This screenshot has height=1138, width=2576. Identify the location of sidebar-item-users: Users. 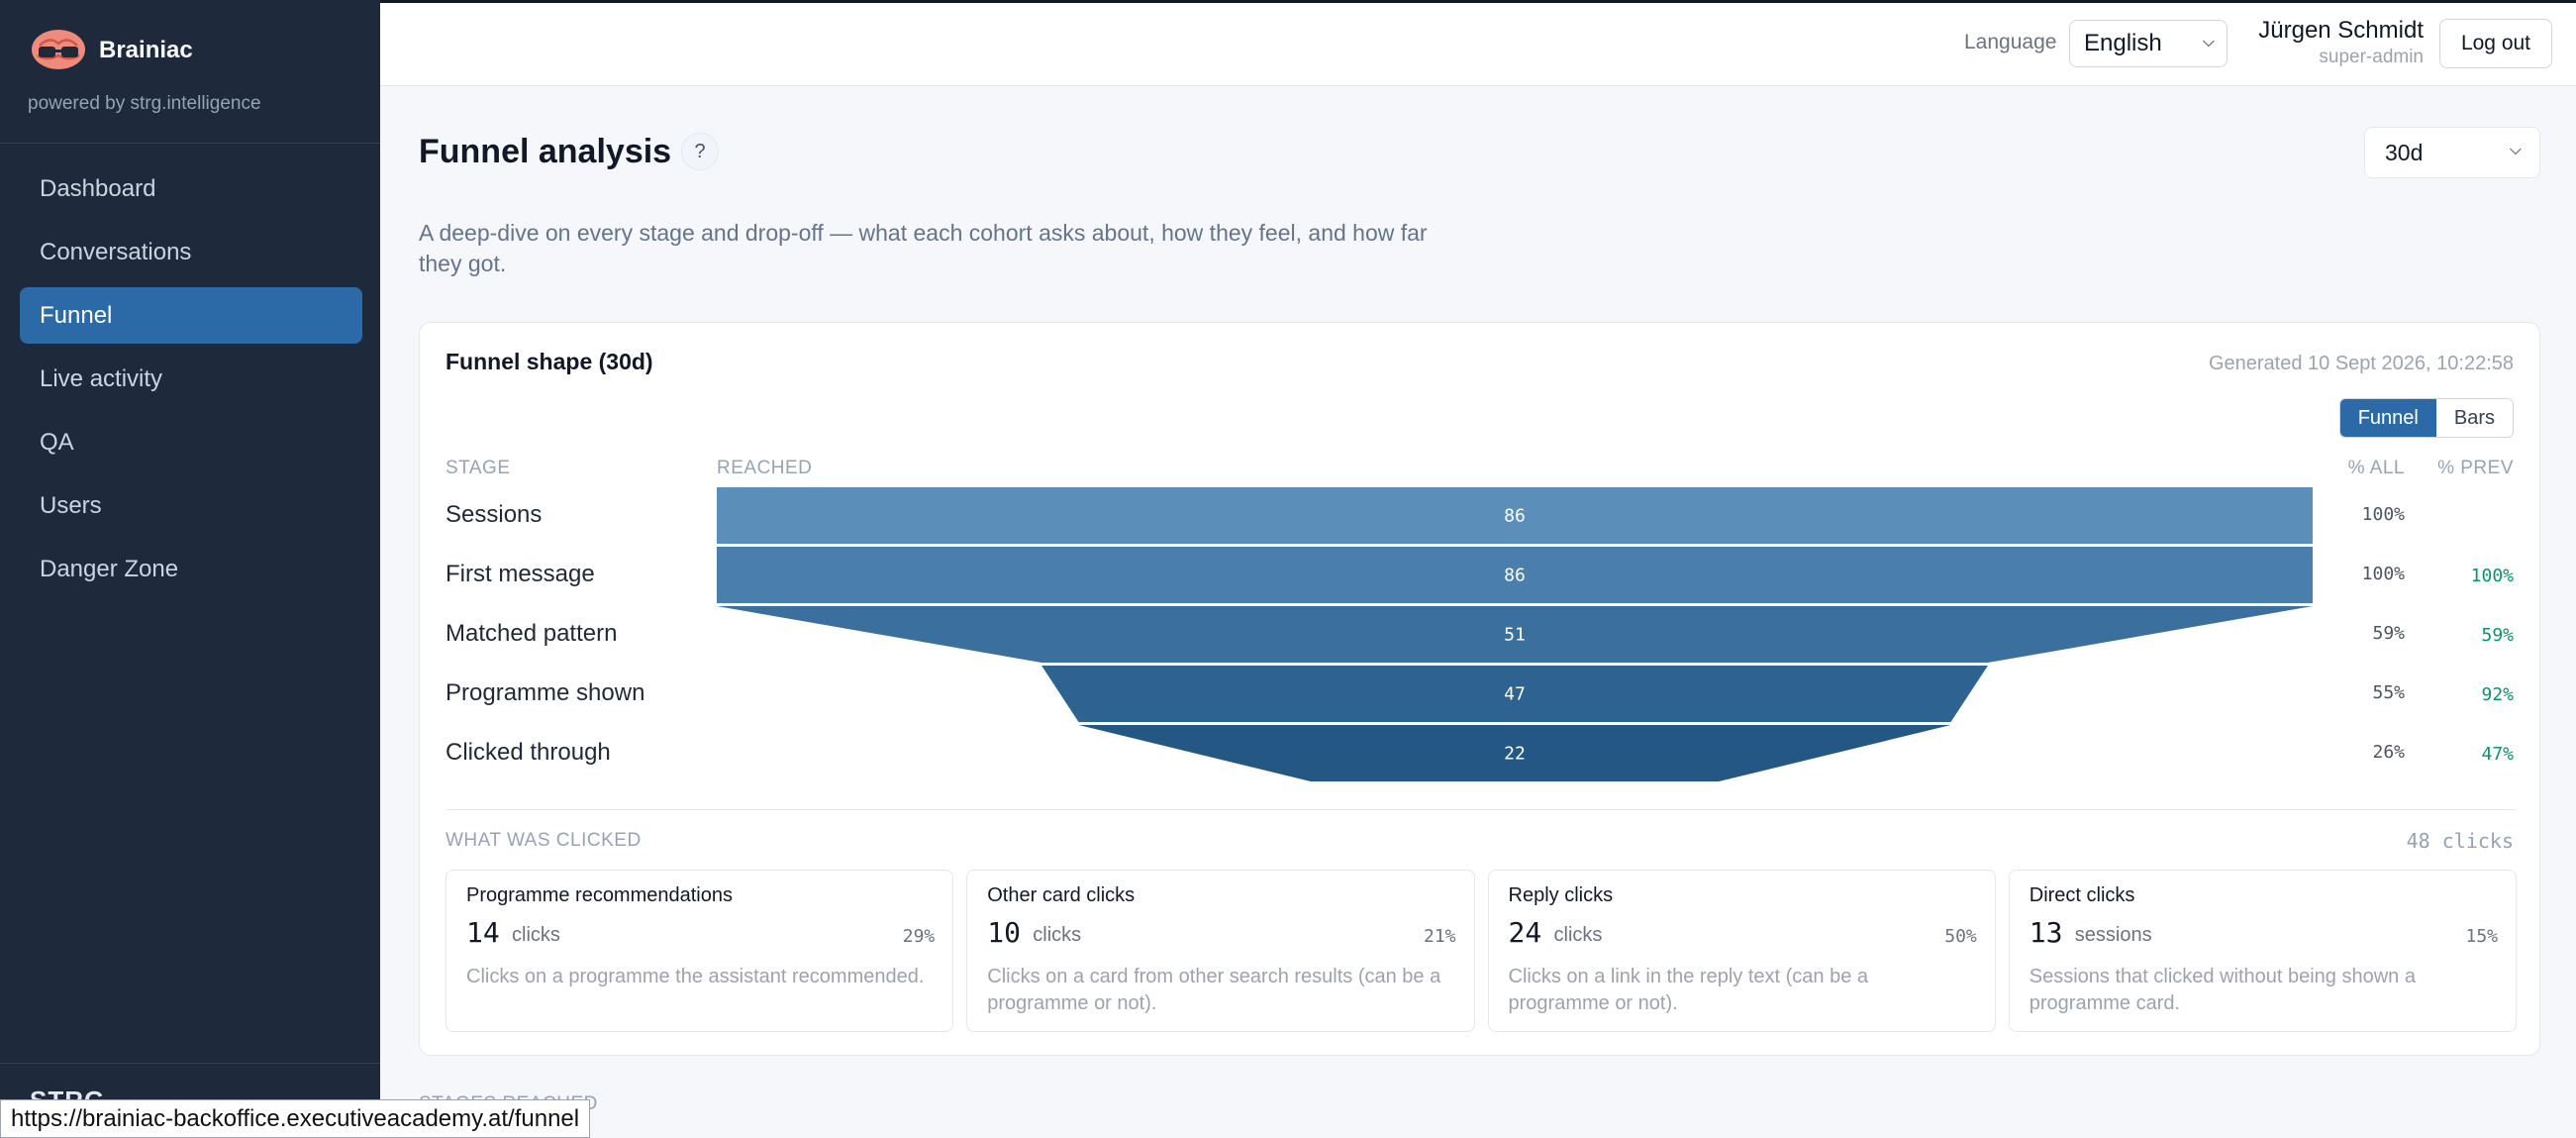
(71, 505).